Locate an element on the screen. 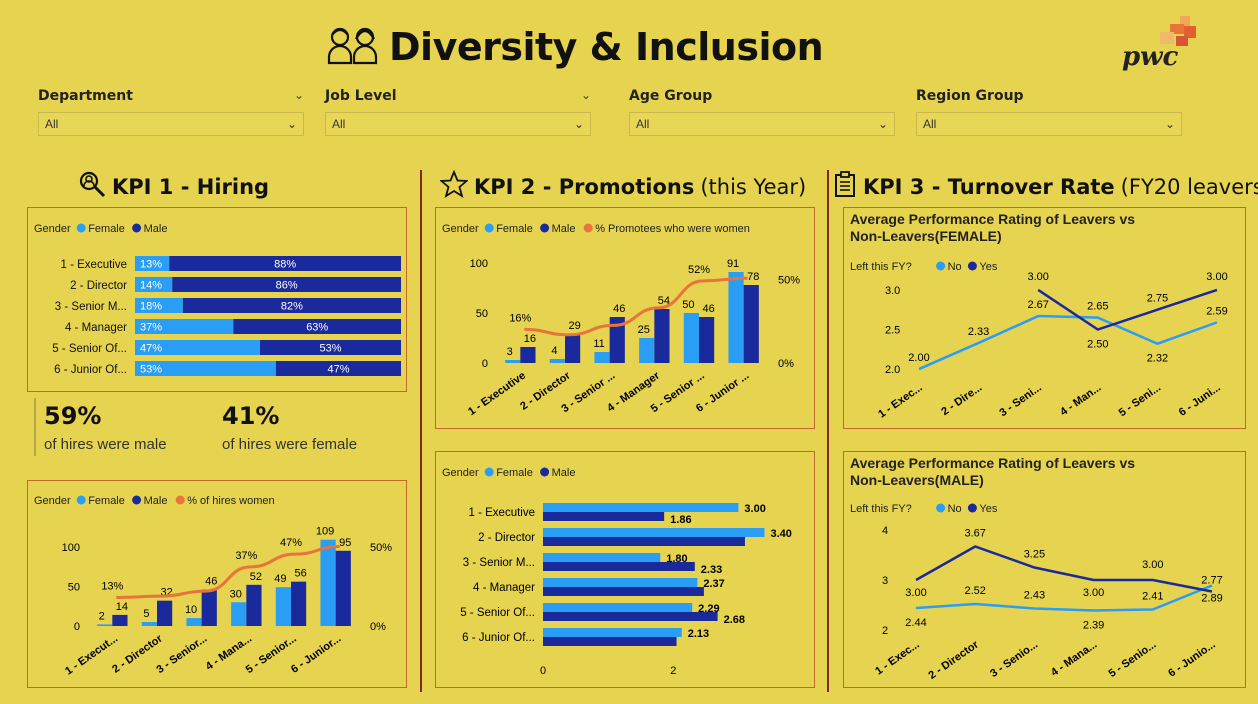 This screenshot has width=1258, height=704. column-divider is located at coordinates (421, 431).